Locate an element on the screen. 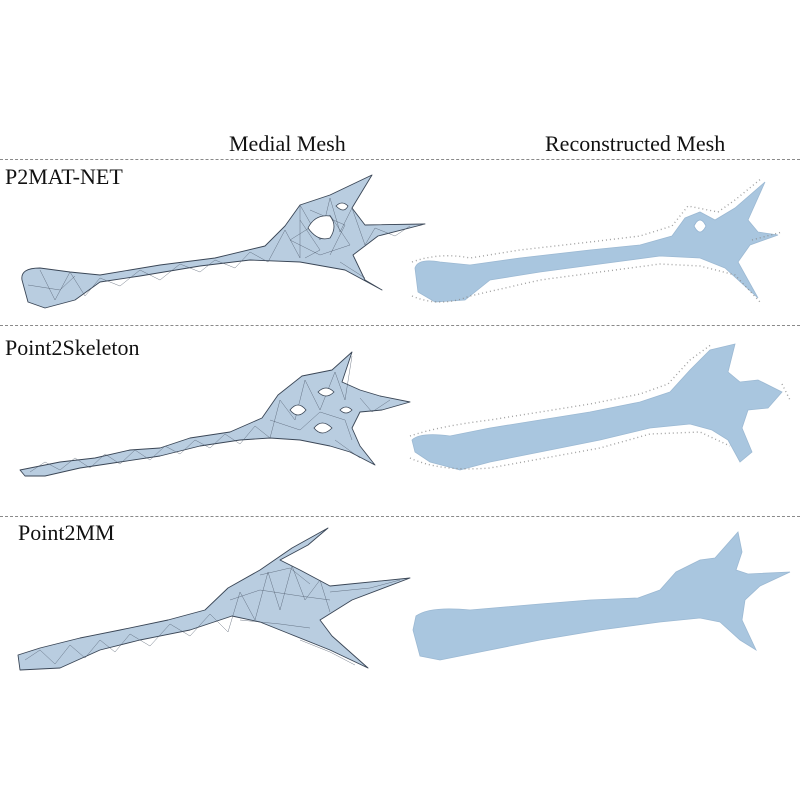 This screenshot has width=800, height=800. row-label-p2mat-net: P2MAT-NET is located at coordinates (64, 176).